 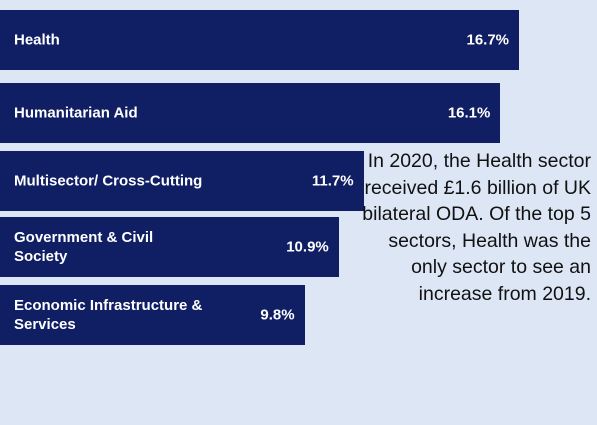 I want to click on value-label: 9.8%, so click(x=277, y=315).